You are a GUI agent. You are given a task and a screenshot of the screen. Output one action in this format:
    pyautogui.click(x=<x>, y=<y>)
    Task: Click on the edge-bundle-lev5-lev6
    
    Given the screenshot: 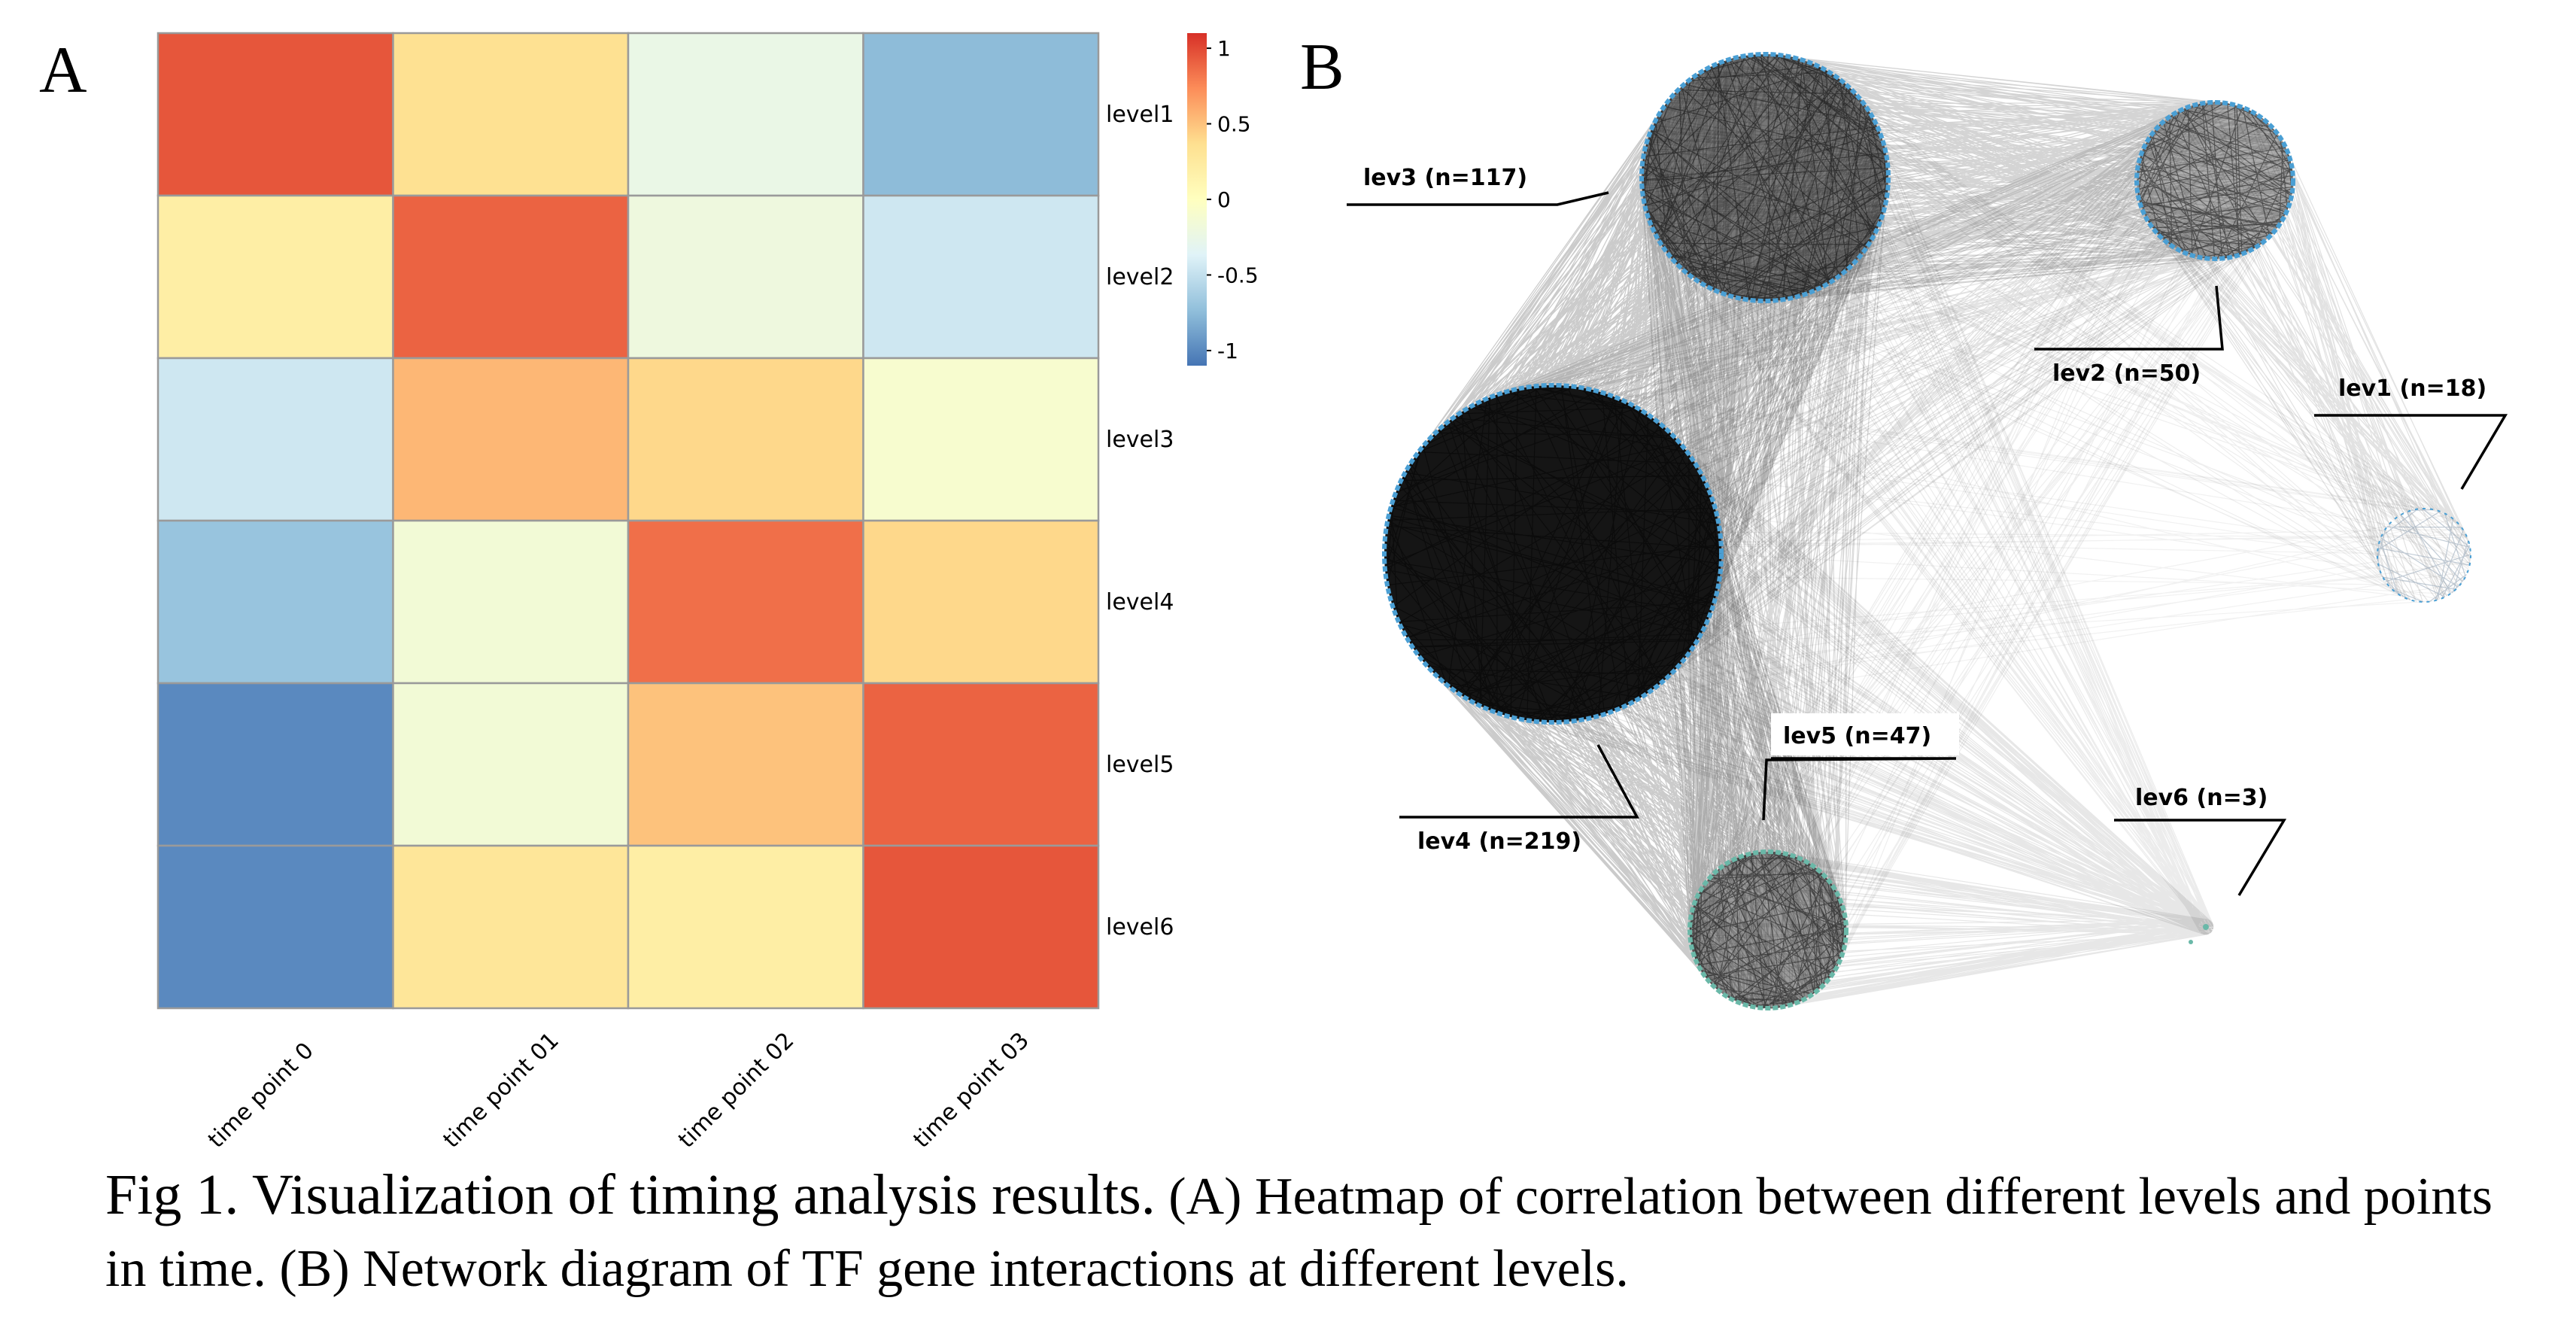 What is the action you would take?
    pyautogui.click(x=1952, y=930)
    